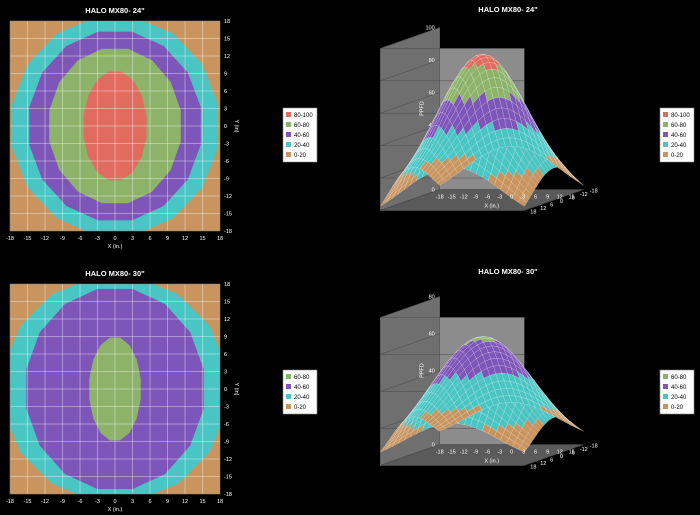 Image resolution: width=700 pixels, height=515 pixels. I want to click on x-tick-label: 18, so click(220, 502).